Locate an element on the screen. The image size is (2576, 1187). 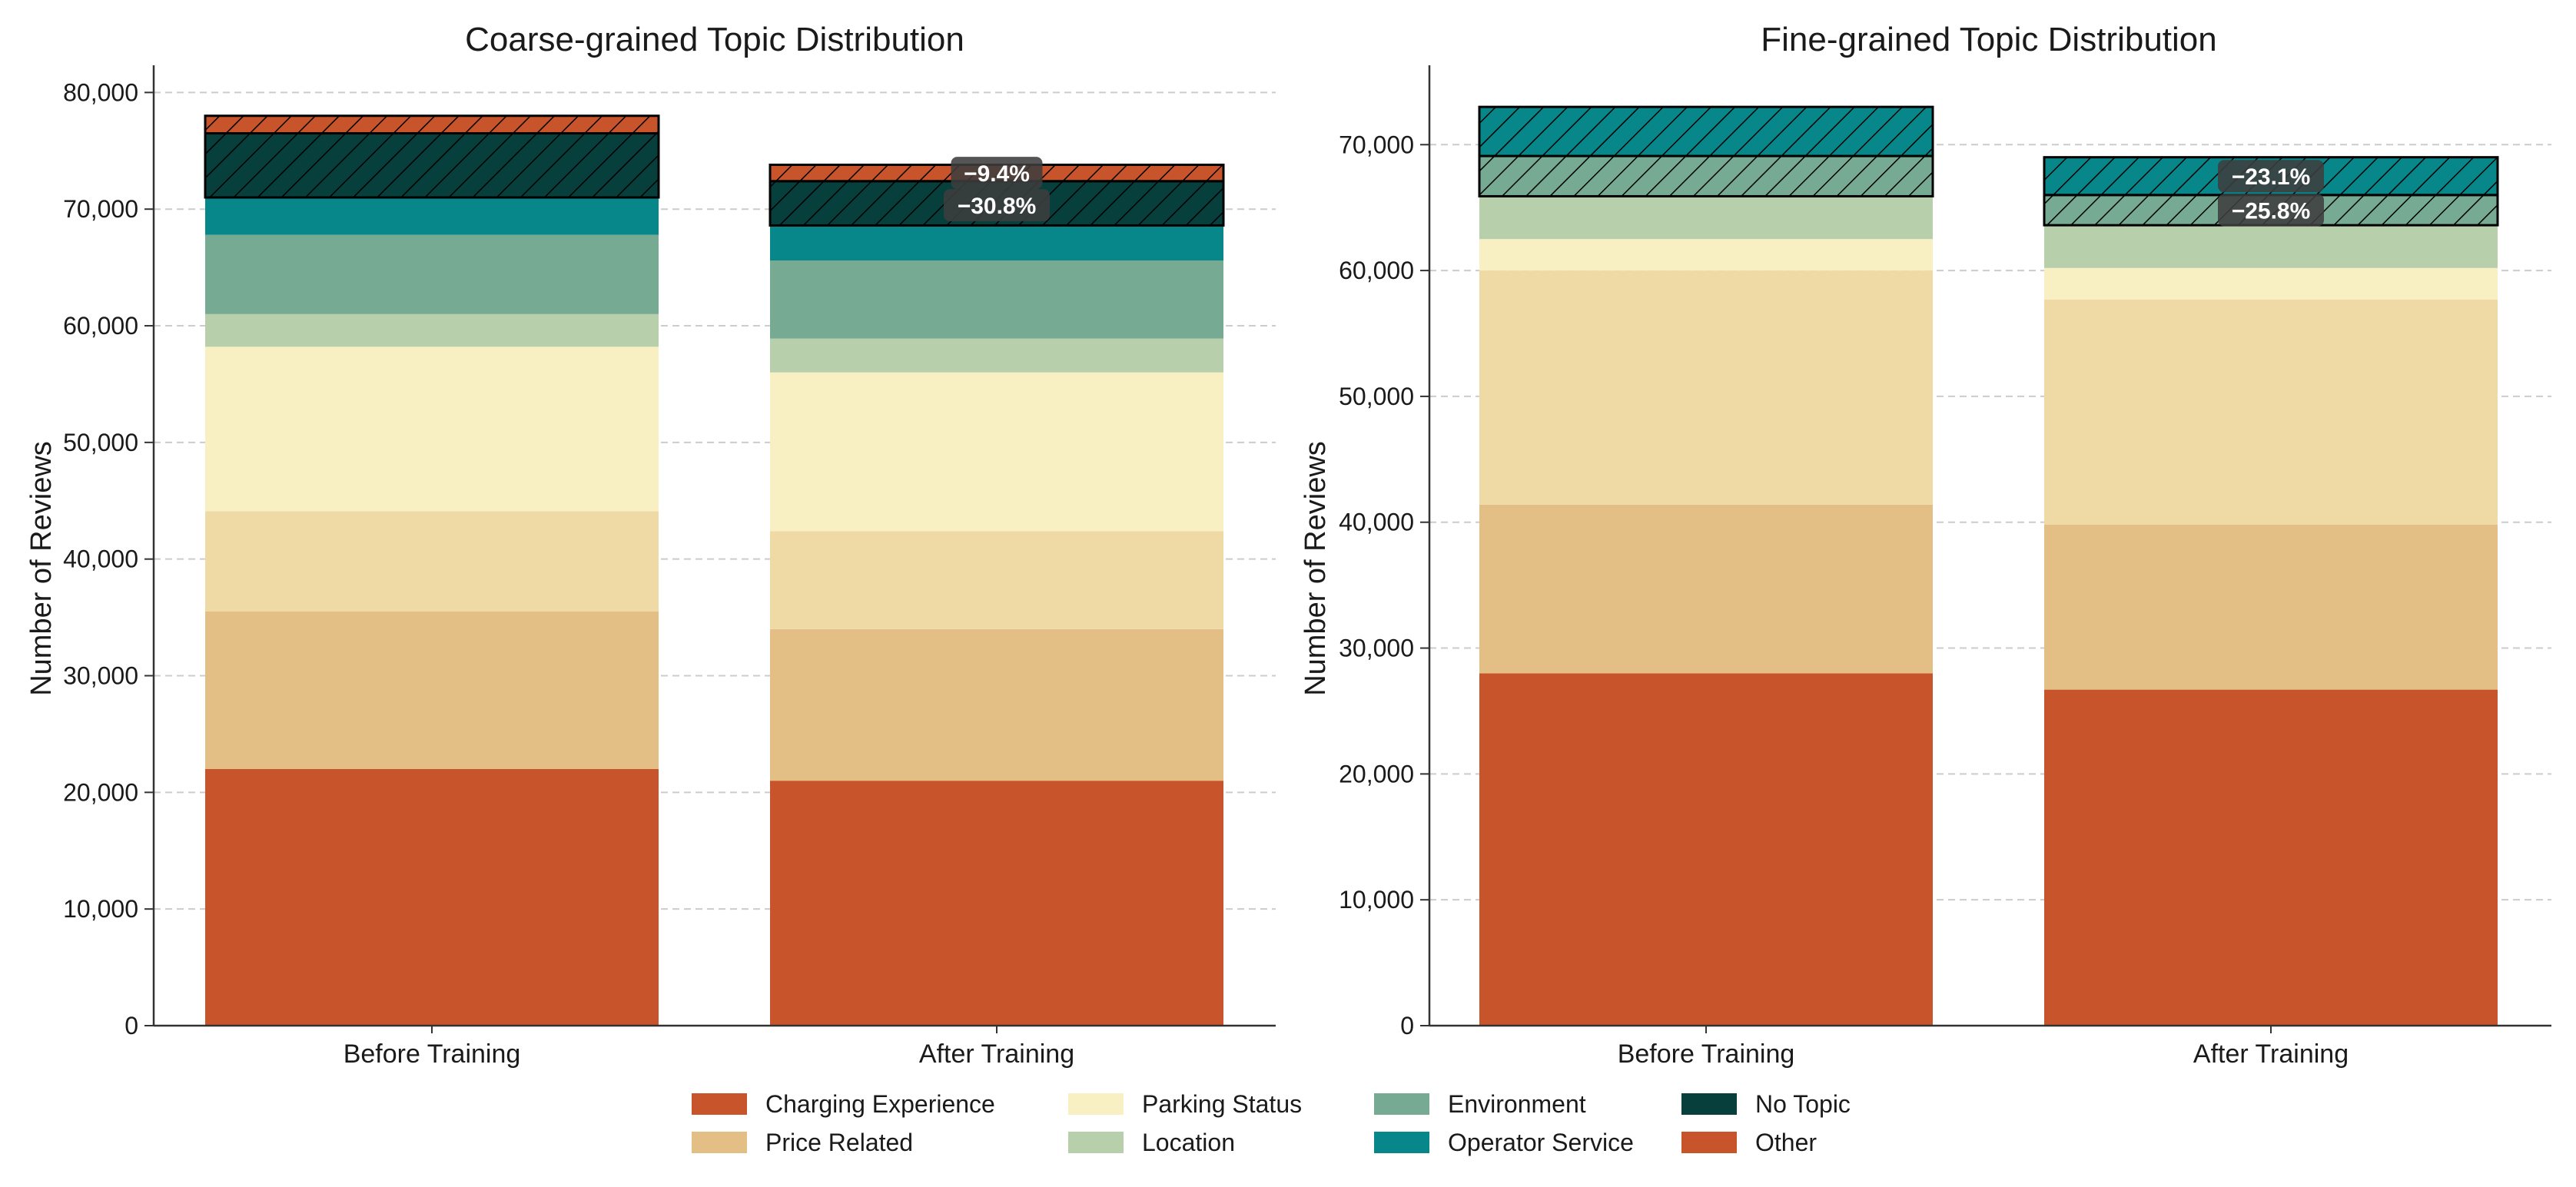
annotation-label: −23.1% is located at coordinates (2271, 177).